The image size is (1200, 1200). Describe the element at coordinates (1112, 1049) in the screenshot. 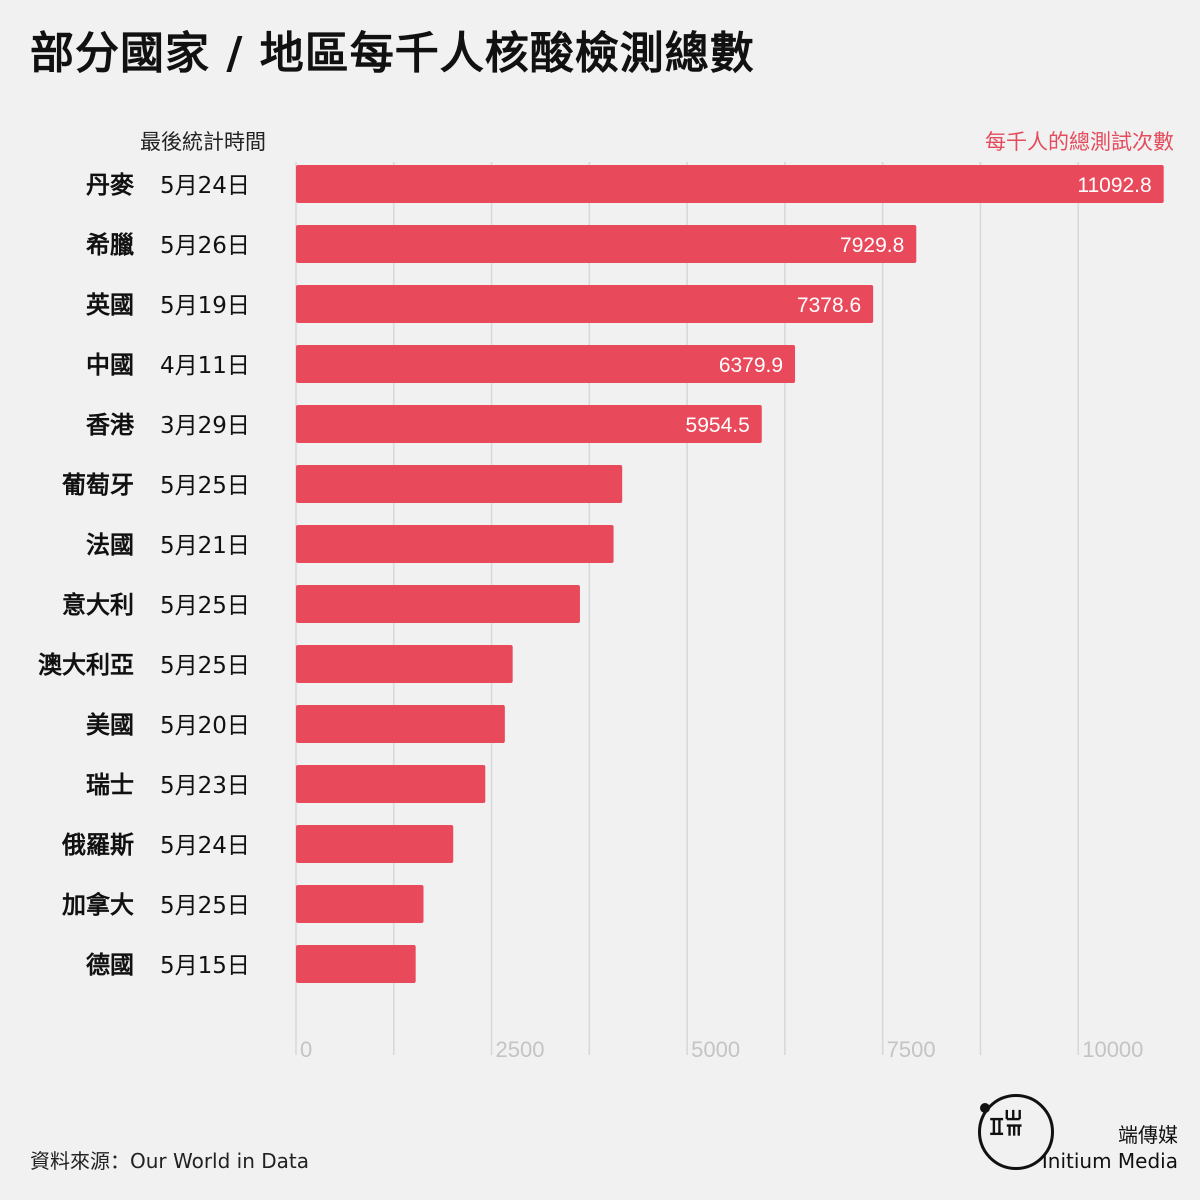

I see `x-tick-label: 10000` at that location.